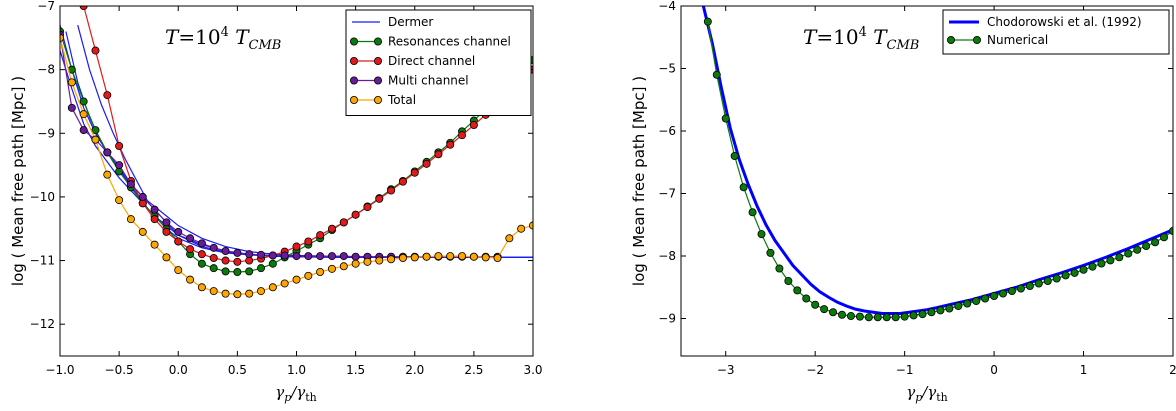 The image size is (1176, 411). What do you see at coordinates (927, 393) in the screenshot?
I see `right-x-axis-label: γp/γth` at bounding box center [927, 393].